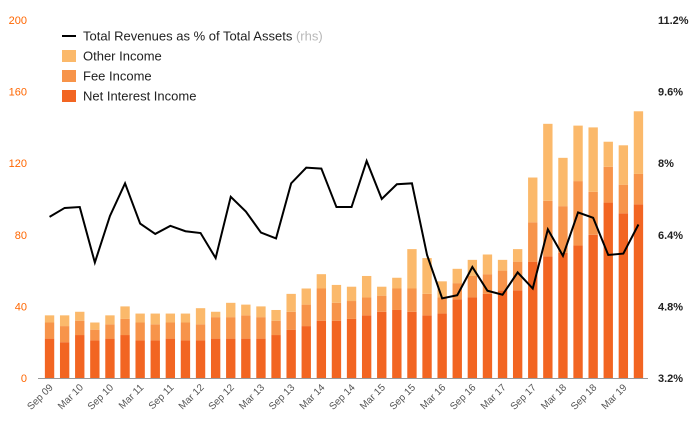 The image size is (700, 433). What do you see at coordinates (494, 397) in the screenshot?
I see `x-tick-label: Mar 17` at bounding box center [494, 397].